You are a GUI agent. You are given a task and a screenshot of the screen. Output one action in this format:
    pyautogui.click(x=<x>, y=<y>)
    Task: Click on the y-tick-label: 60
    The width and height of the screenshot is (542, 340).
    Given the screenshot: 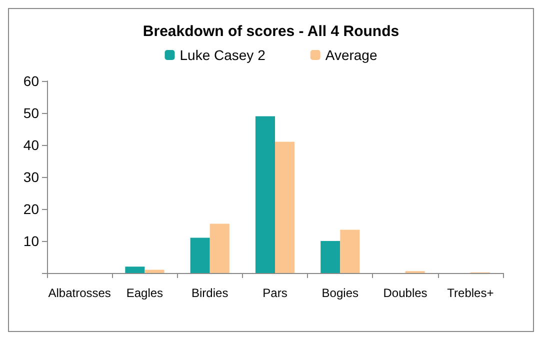 What is the action you would take?
    pyautogui.click(x=31, y=81)
    